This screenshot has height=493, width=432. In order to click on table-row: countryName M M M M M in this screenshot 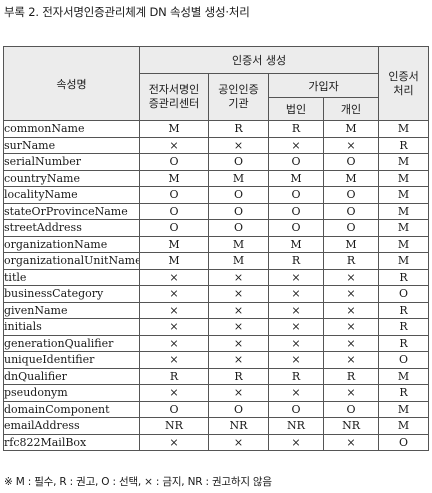, I will do `click(216, 178)`.